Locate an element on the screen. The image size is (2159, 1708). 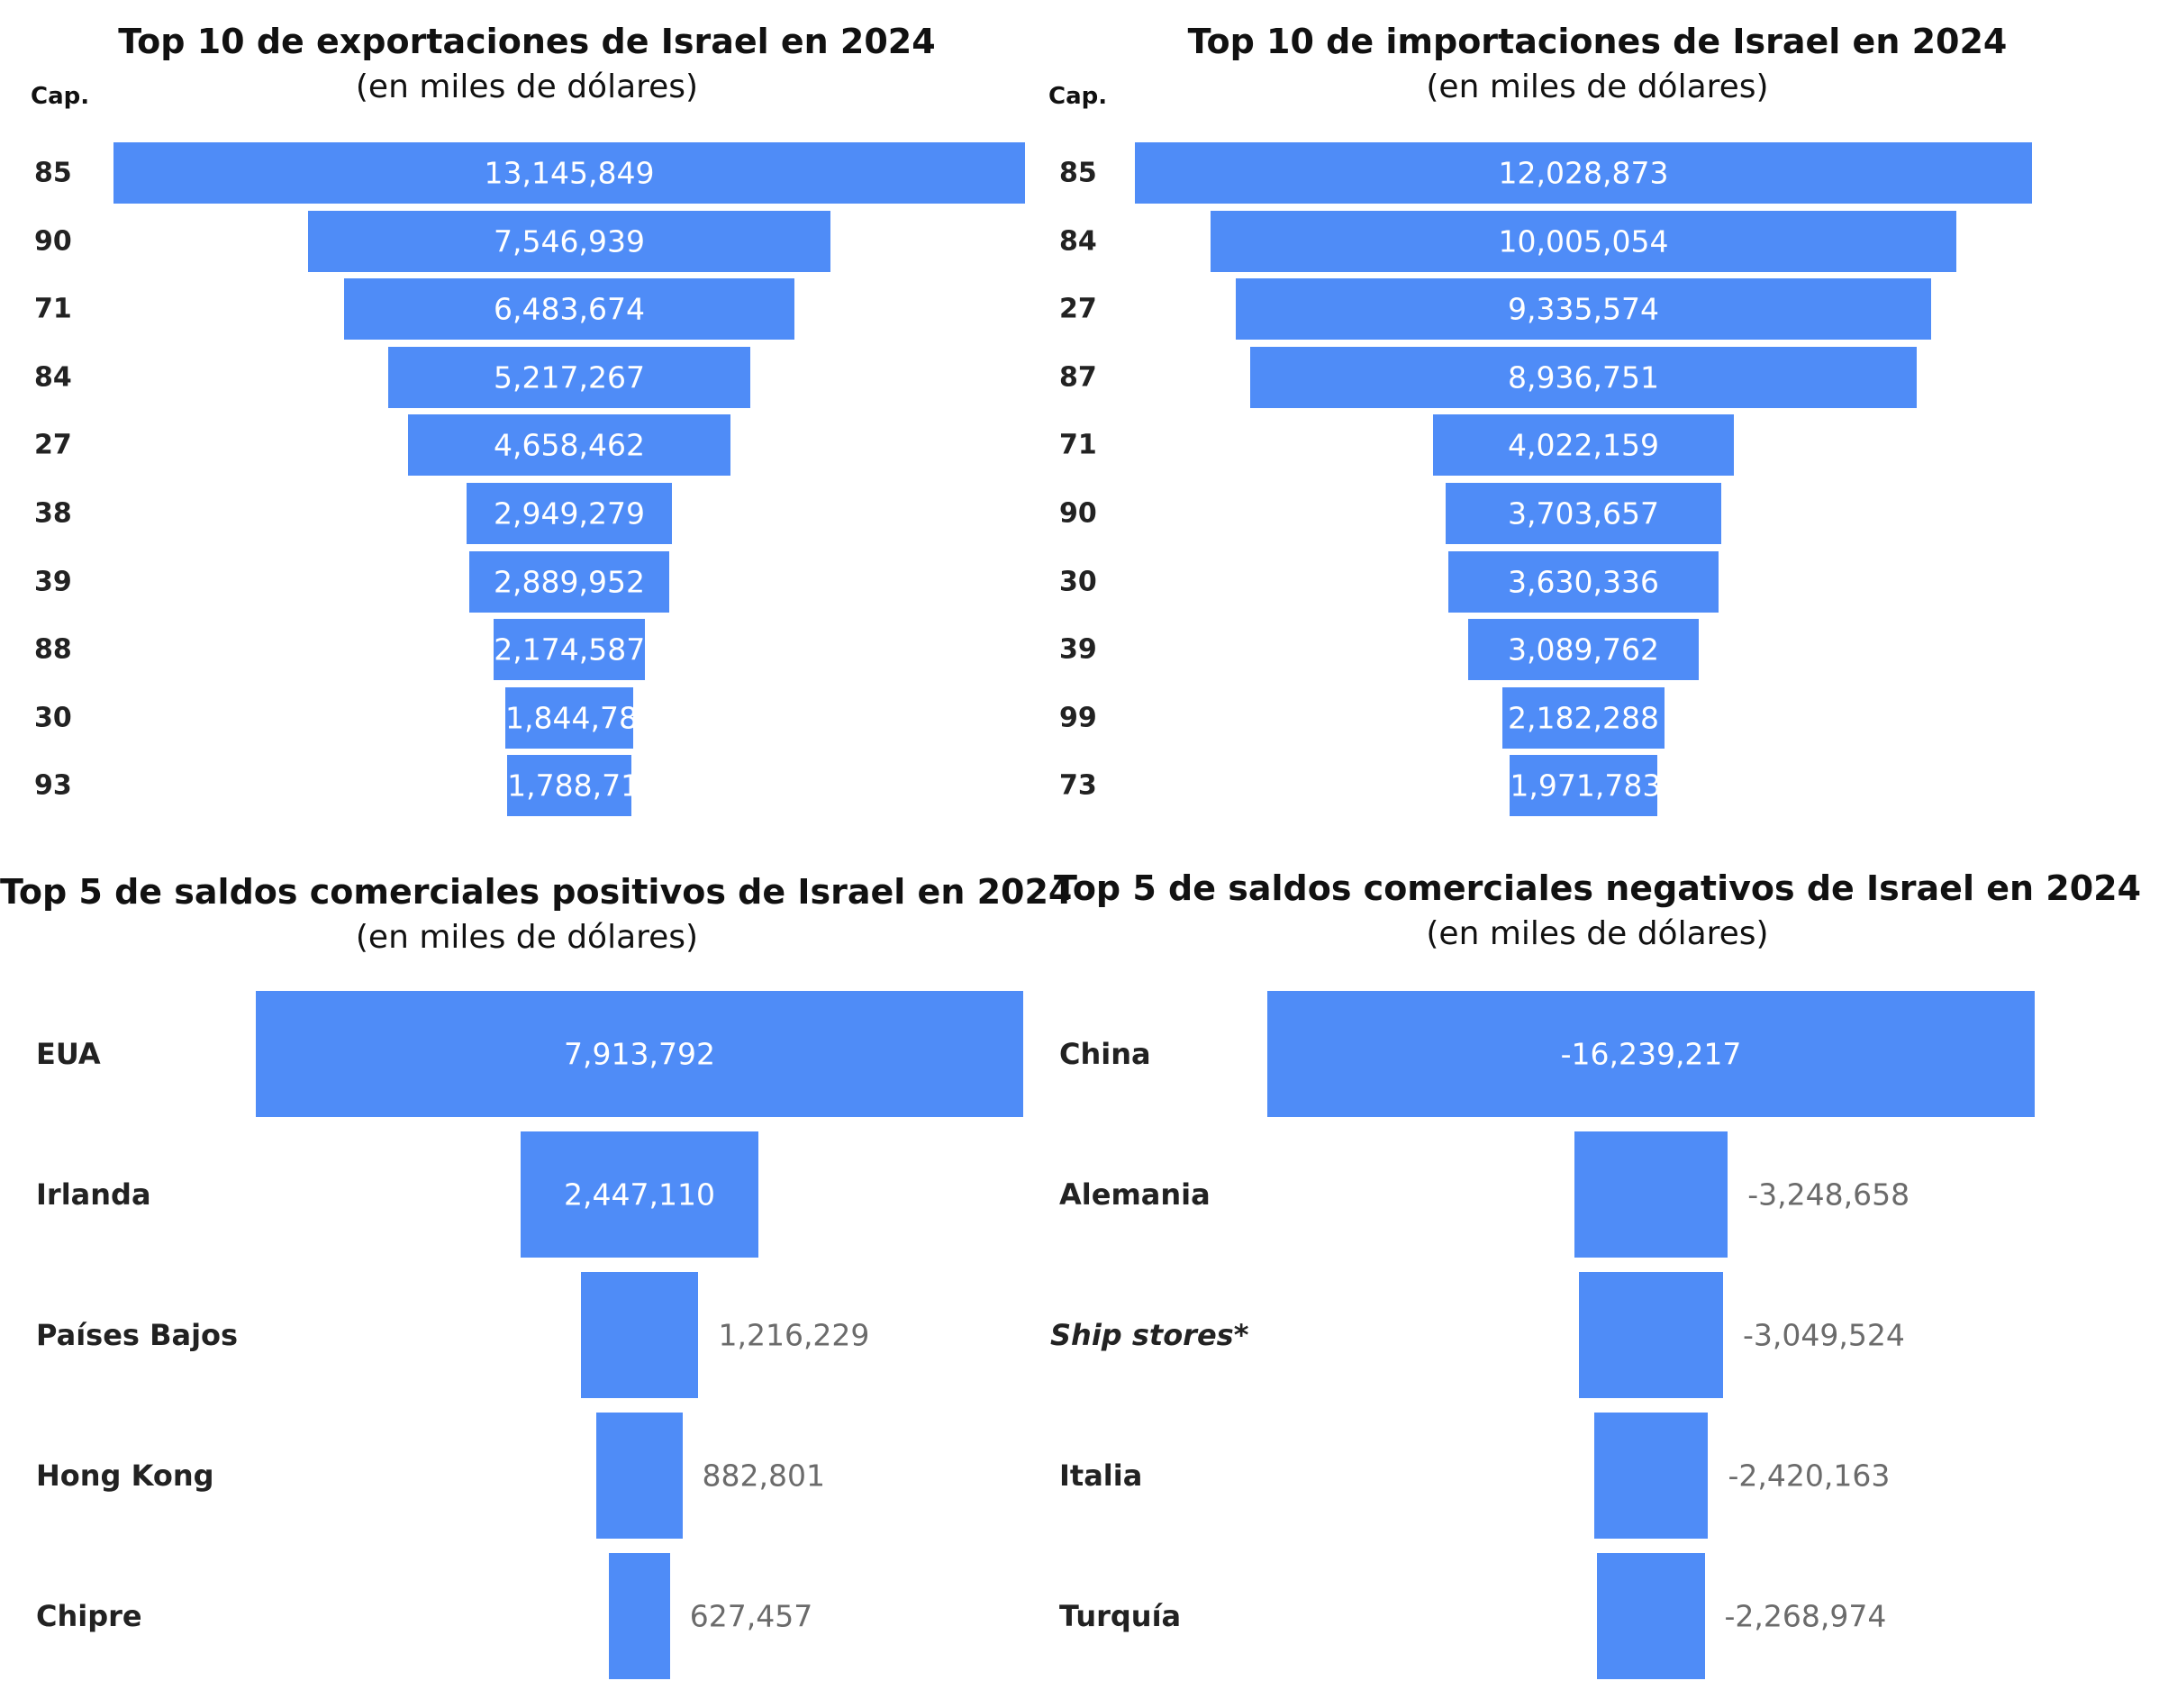
negative-balance-subtitle: (en miles de dólares) is located at coordinates (1597, 933).